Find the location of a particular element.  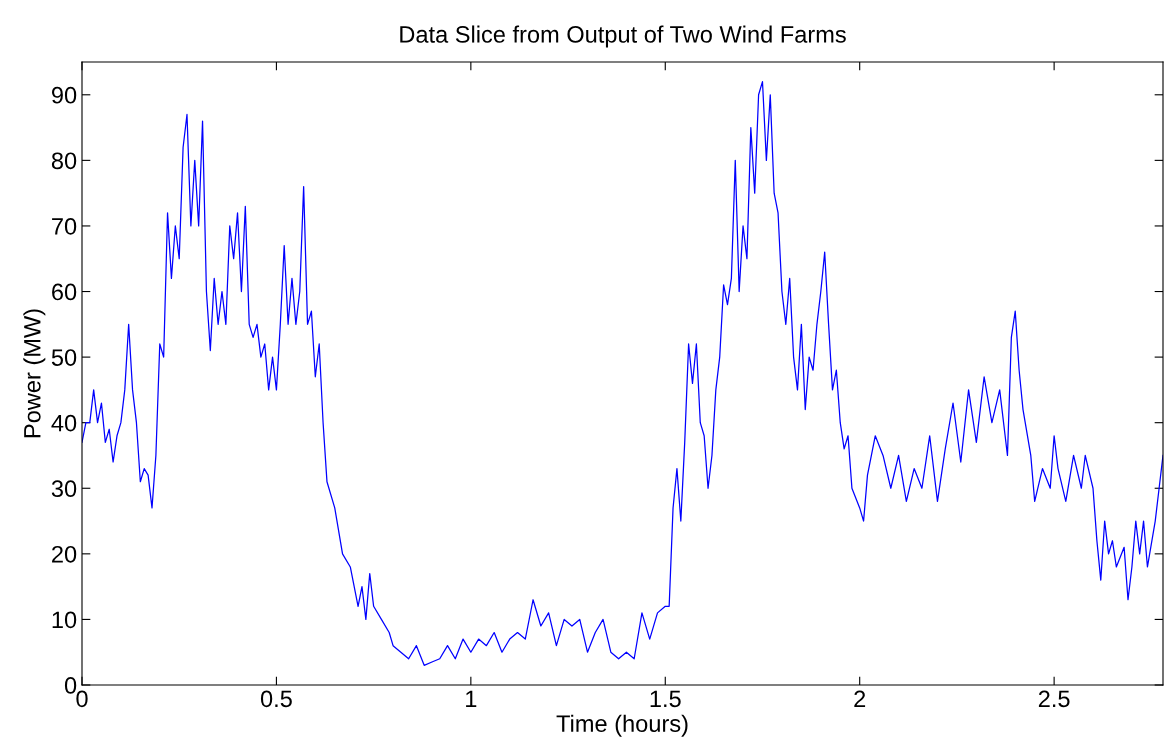

x-tick-label: 0.5 is located at coordinates (276, 699).